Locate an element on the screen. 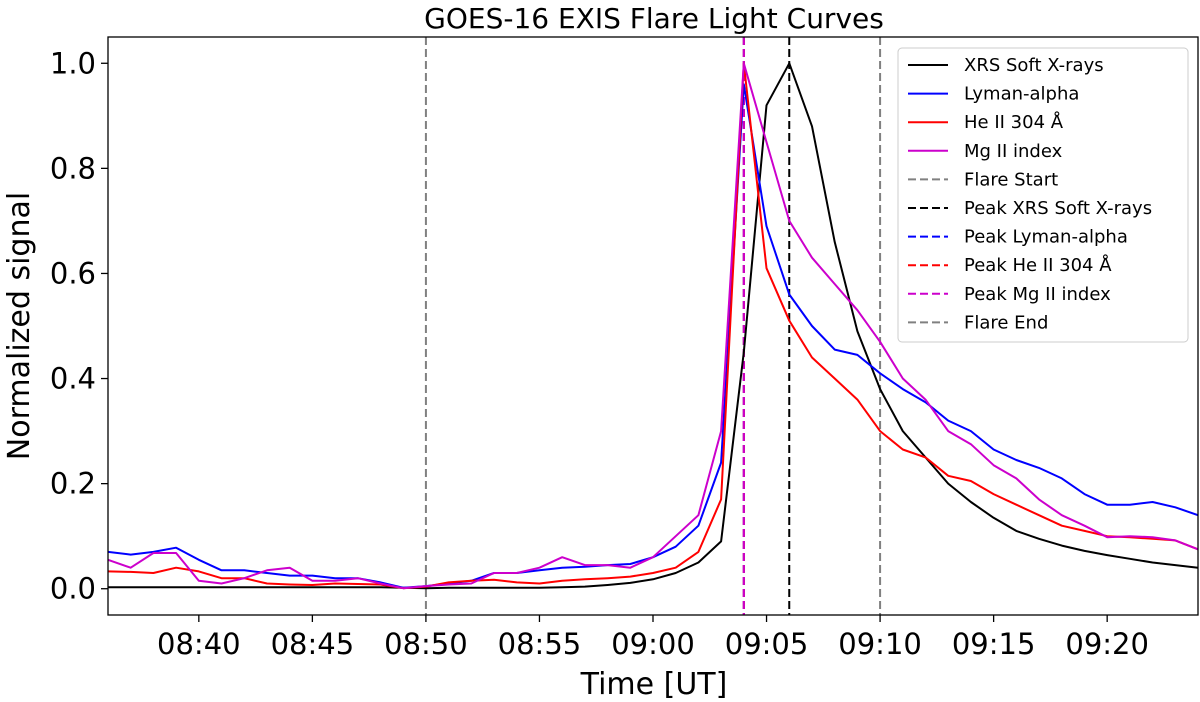 This screenshot has height=702, width=1200. y-tick-label: 0.0 is located at coordinates (73, 589).